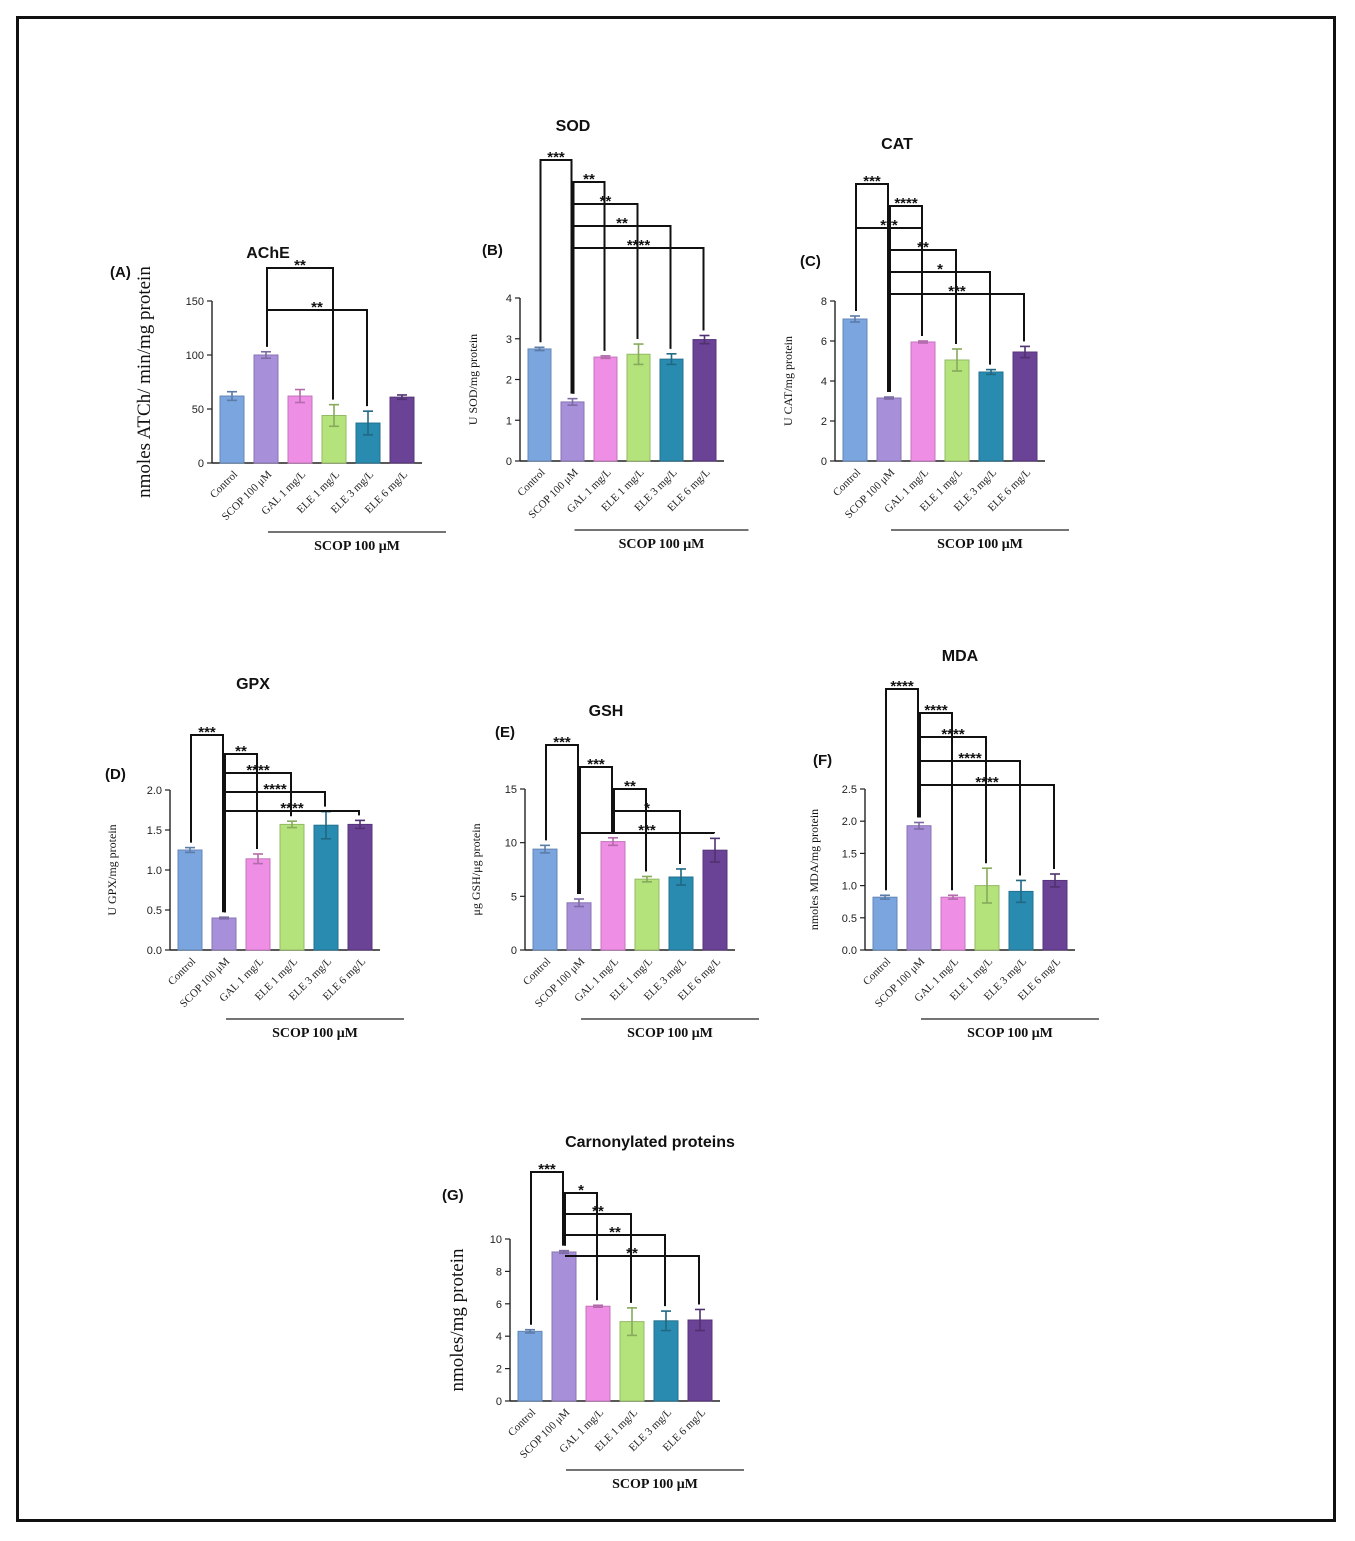 This screenshot has width=1355, height=1541. What do you see at coordinates (268, 253) in the screenshot?
I see `chart-title: AChE` at bounding box center [268, 253].